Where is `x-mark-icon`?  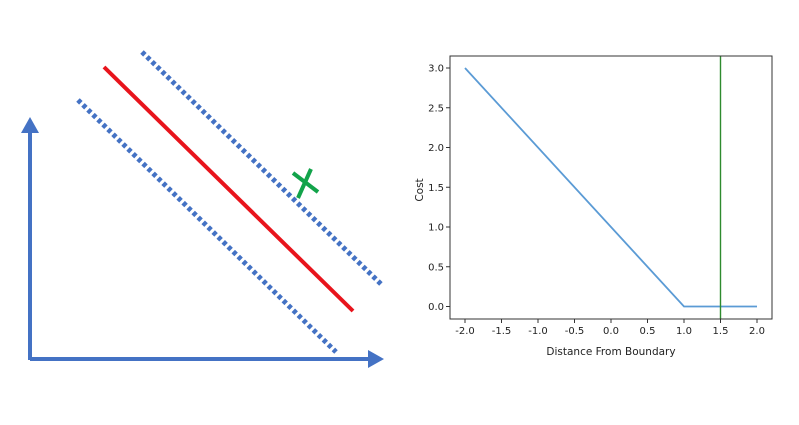
x-mark-icon is located at coordinates (305, 183).